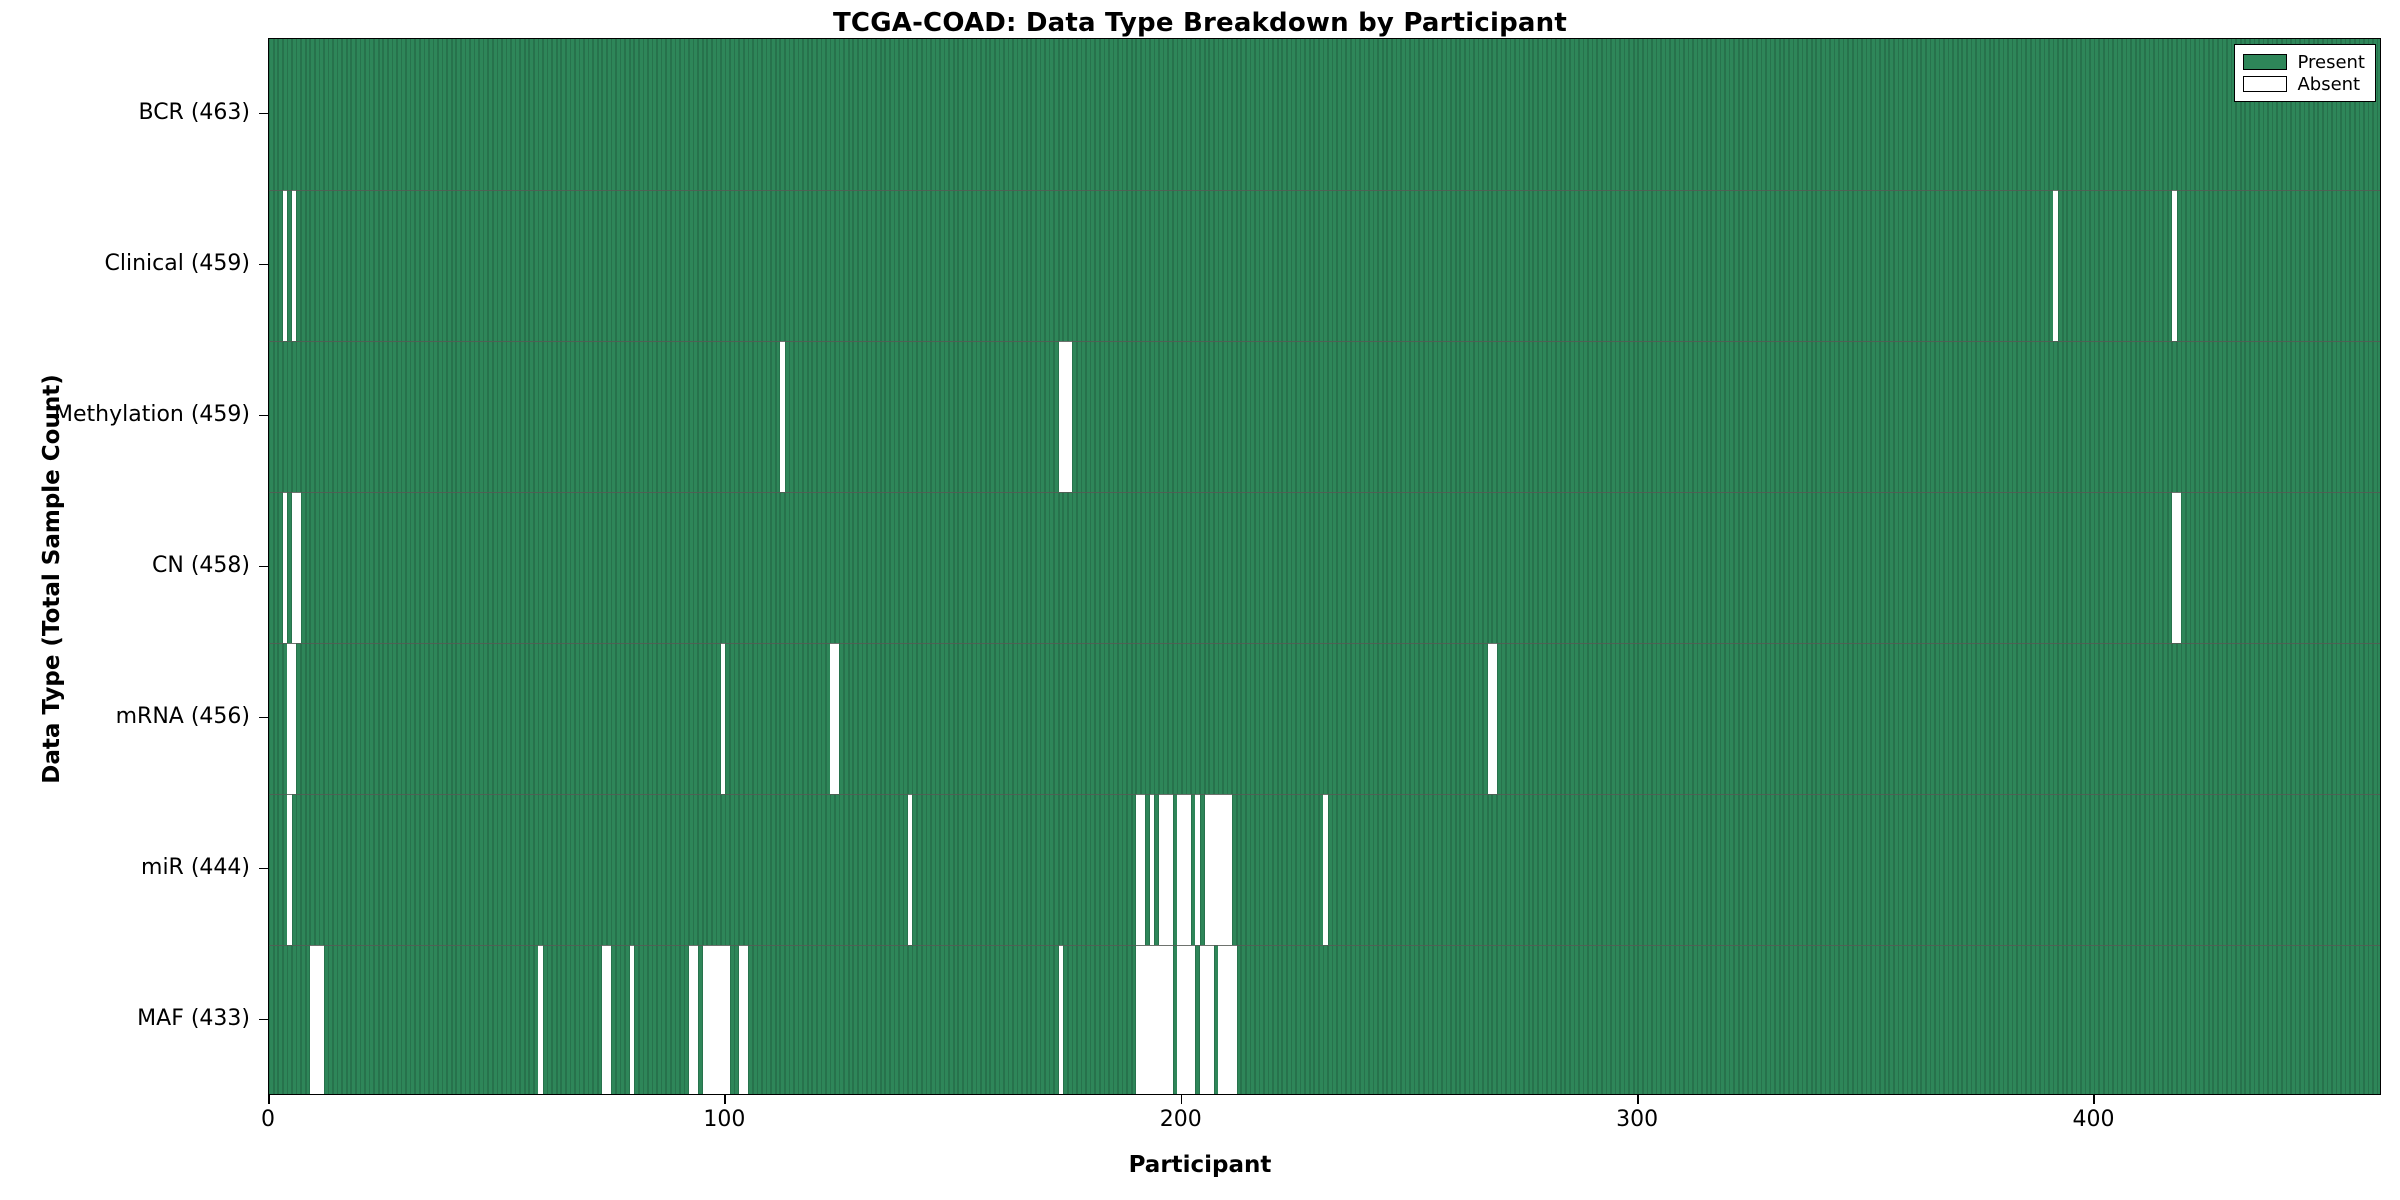 This screenshot has width=2400, height=1200. What do you see at coordinates (2304, 84) in the screenshot?
I see `legend-item-absent: Absent` at bounding box center [2304, 84].